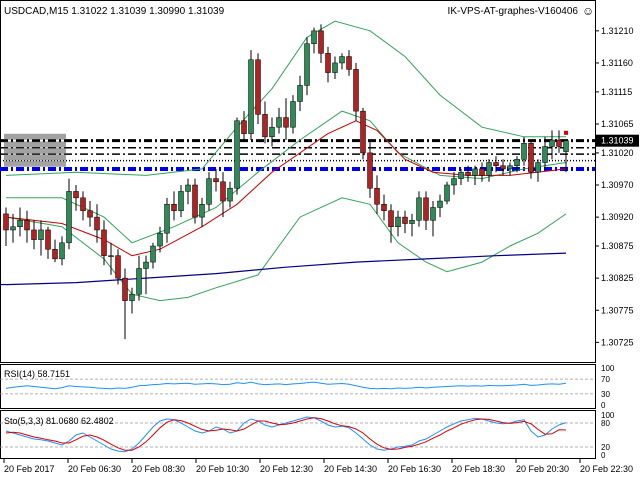 This screenshot has height=485, width=640. Describe the element at coordinates (222, 469) in the screenshot. I see `time-tick-label: 20 Feb 10:30` at that location.